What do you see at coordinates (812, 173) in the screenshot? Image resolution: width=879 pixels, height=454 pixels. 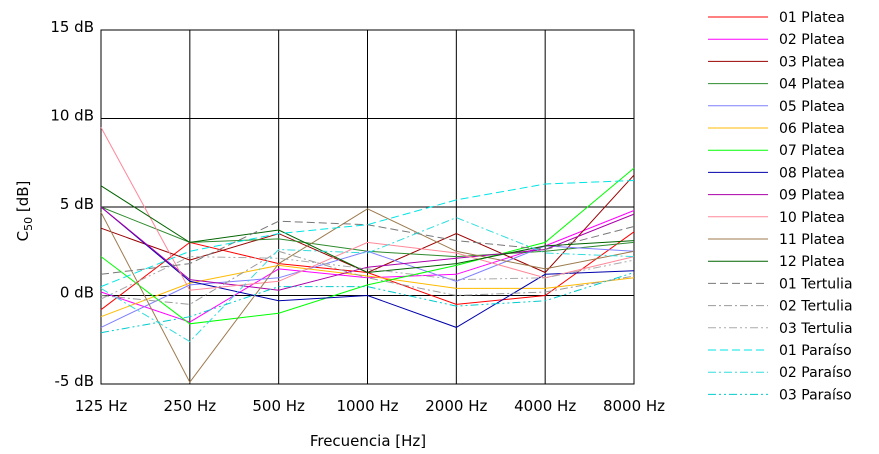 I see `legend-label: 08 Platea` at bounding box center [812, 173].